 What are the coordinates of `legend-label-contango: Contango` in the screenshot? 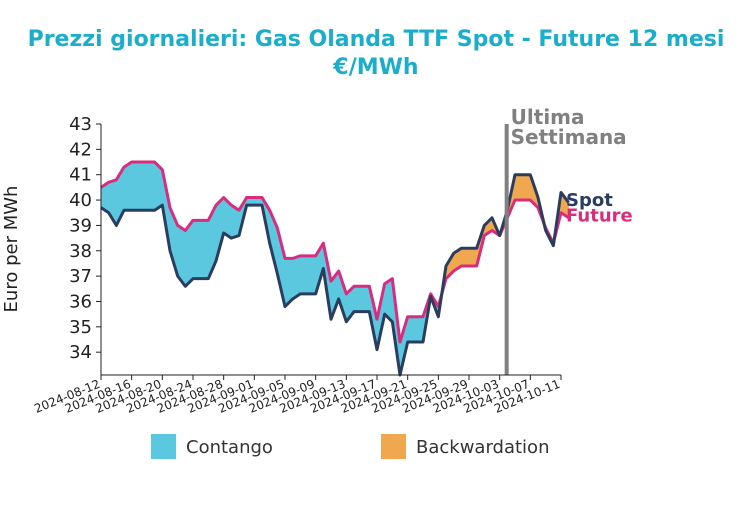 It's located at (229, 447).